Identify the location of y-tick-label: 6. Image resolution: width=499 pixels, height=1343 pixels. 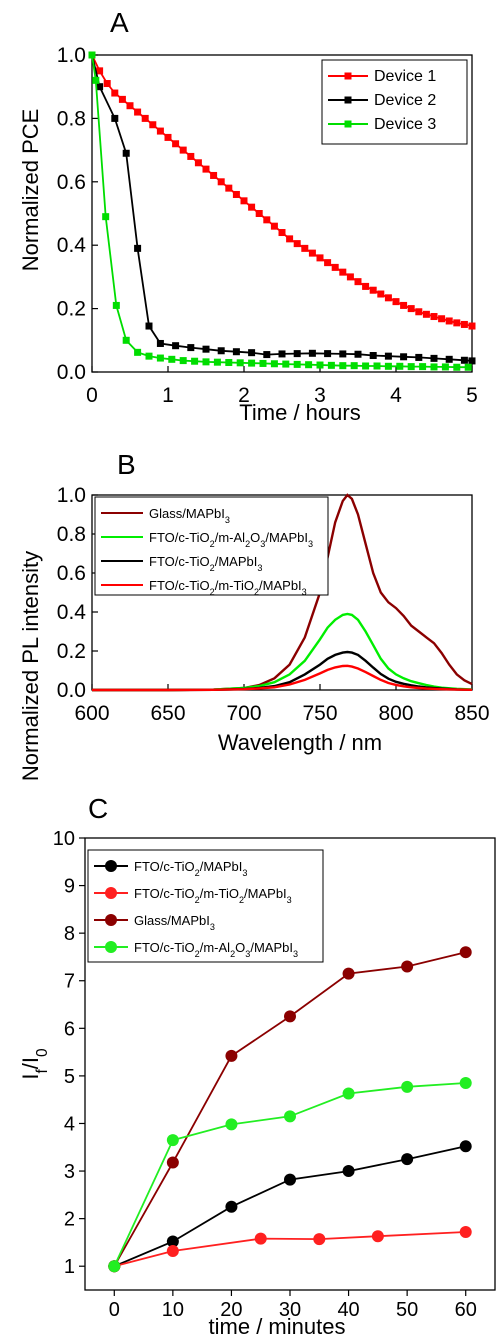
(69, 1029).